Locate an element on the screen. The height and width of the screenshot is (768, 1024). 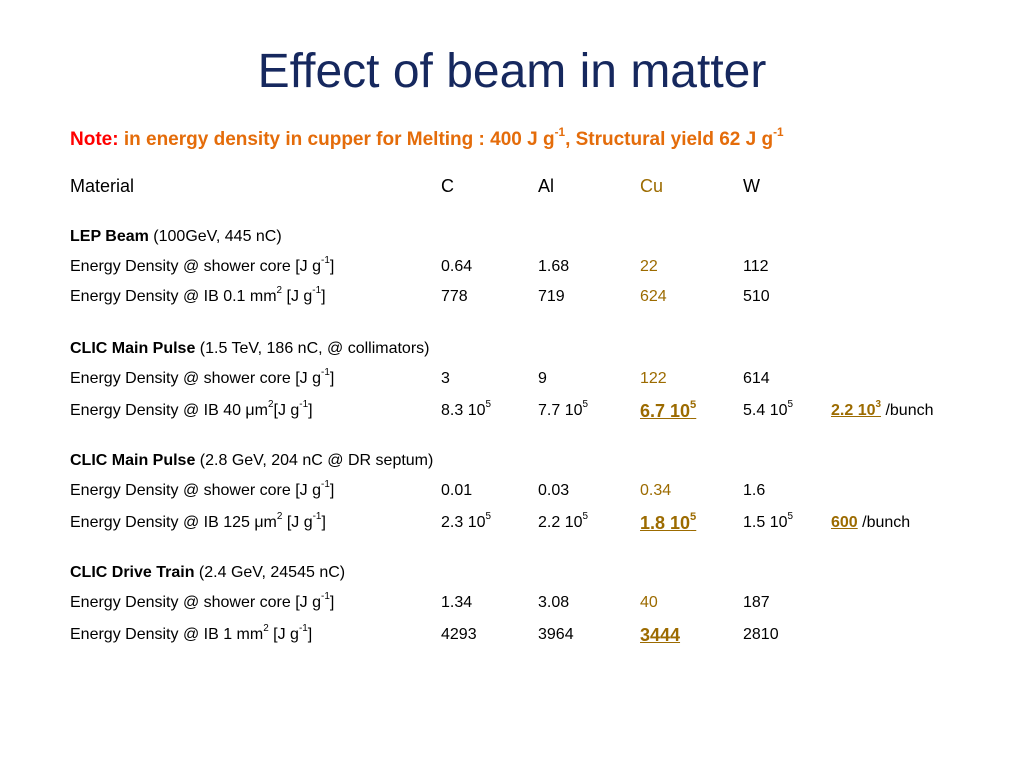
note-lead: Note: is located at coordinates (94, 139).